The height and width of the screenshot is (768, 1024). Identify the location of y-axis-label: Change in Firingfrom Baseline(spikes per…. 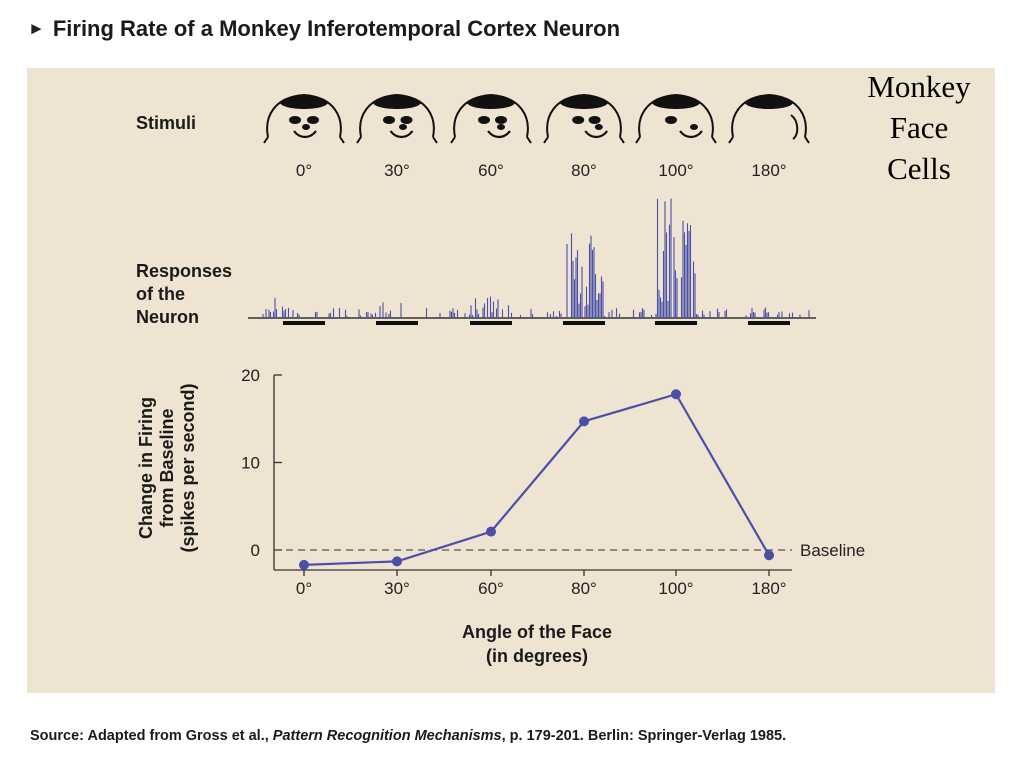
(167, 467).